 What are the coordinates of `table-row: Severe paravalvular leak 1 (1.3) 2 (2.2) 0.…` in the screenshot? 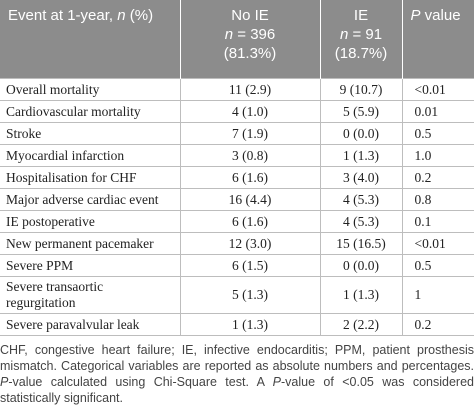 It's located at (237, 324).